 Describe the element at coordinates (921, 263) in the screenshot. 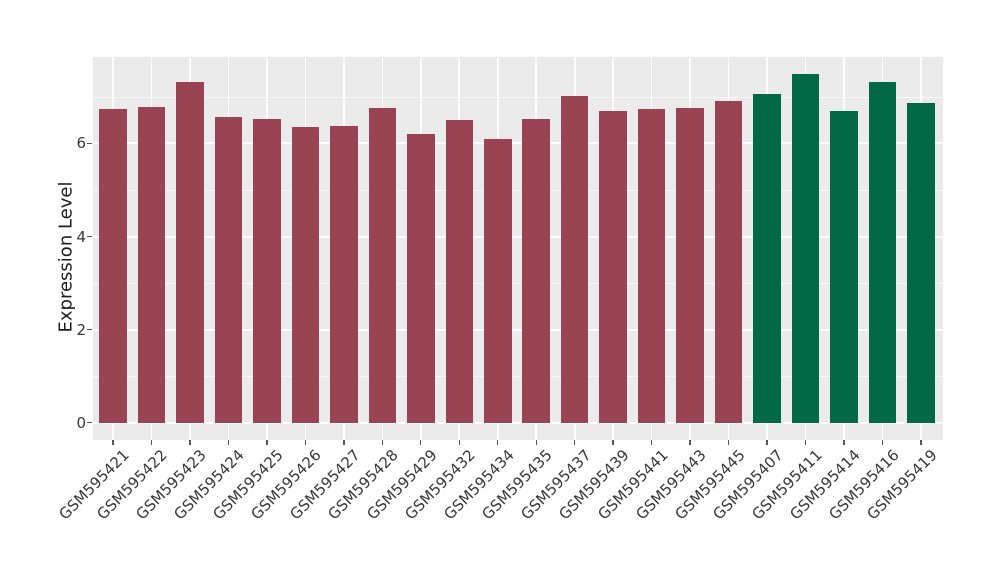

I see `bar-GSM595419` at that location.